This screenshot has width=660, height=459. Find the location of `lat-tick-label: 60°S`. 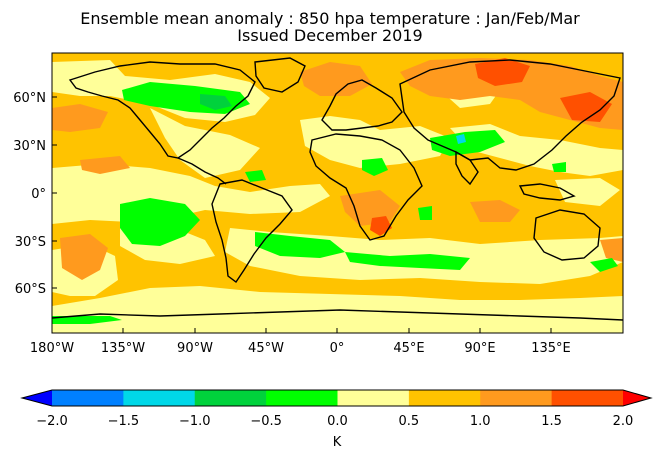

lat-tick-label: 60°S is located at coordinates (30, 289).